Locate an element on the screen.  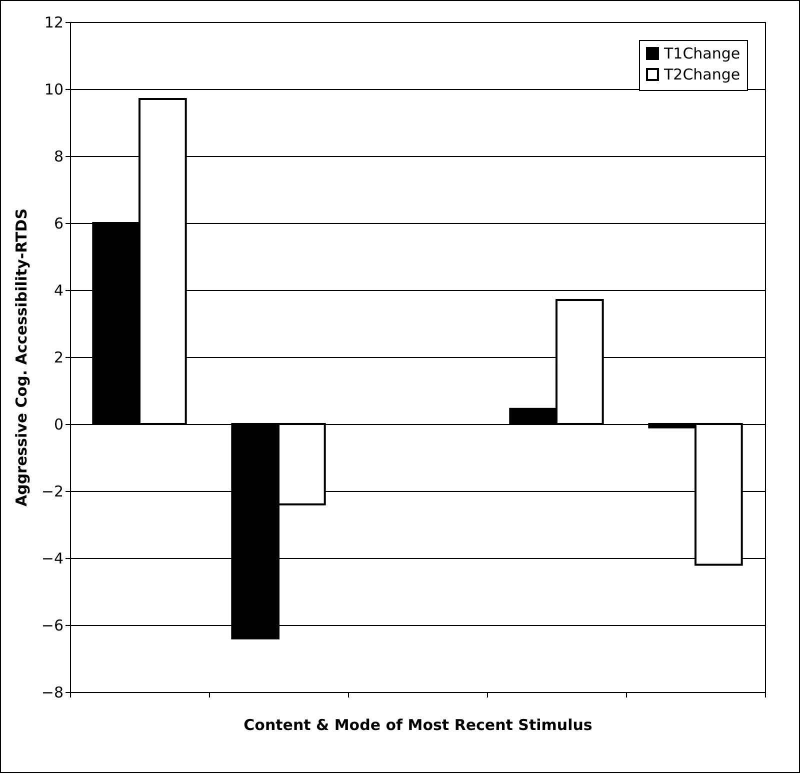
x-axis-title: Content & Mode of Most Recent Stimulus is located at coordinates (418, 725).